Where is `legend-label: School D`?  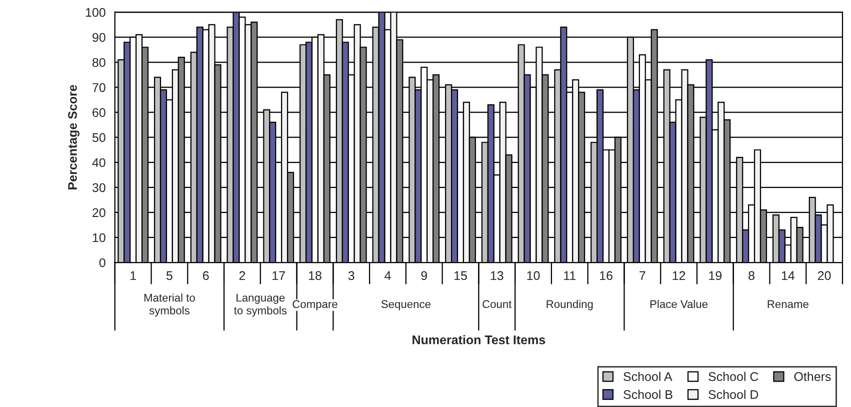 legend-label: School D is located at coordinates (733, 394).